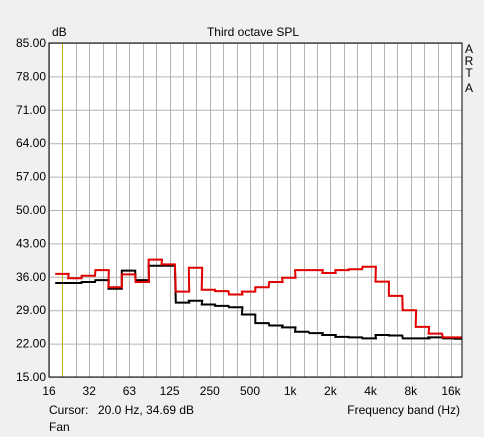  Describe the element at coordinates (253, 32) in the screenshot. I see `chart-title: Third octave SPL` at that location.